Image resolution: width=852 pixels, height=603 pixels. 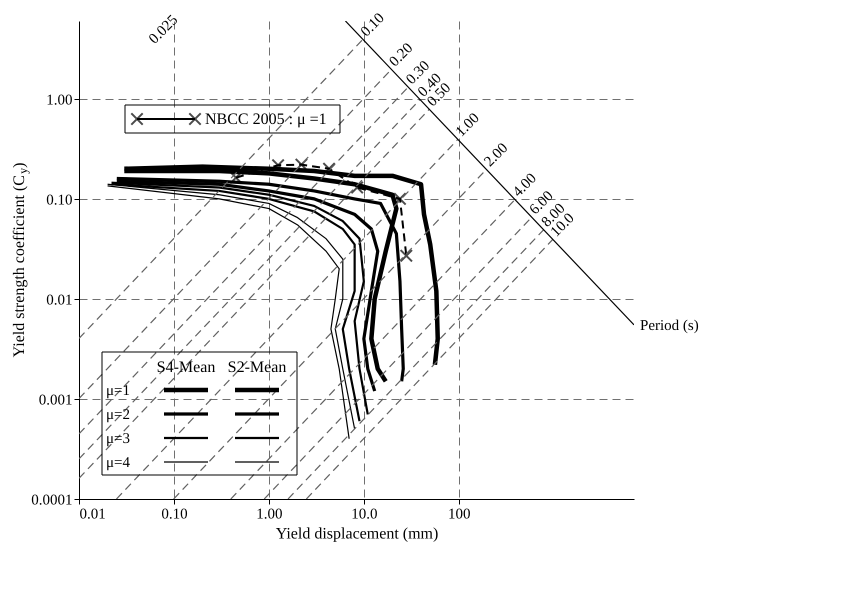 I want to click on y-tick-label: 1.00, so click(x=59, y=100).